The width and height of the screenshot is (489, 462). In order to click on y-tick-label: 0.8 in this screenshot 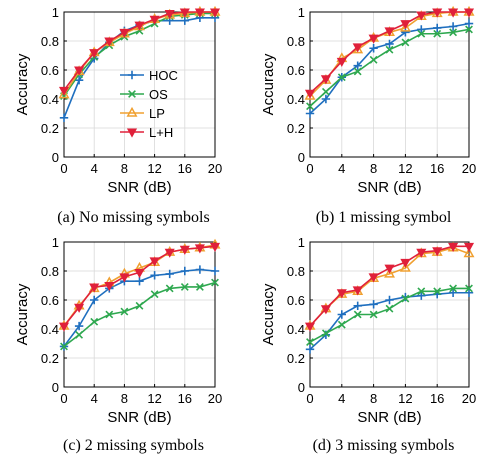, I will do `click(50, 271)`.